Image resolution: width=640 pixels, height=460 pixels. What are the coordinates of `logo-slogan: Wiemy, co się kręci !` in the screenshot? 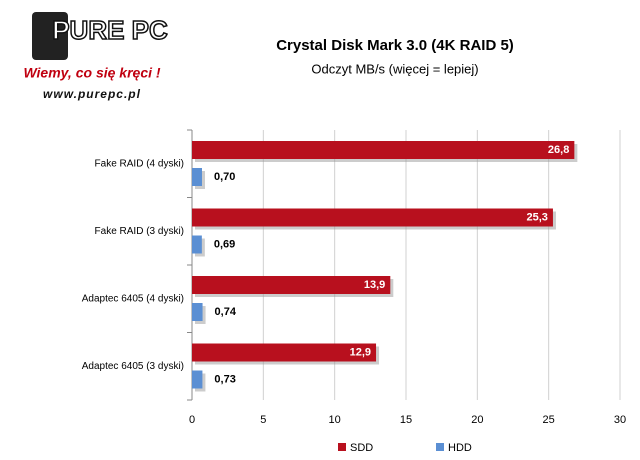 It's located at (91, 73).